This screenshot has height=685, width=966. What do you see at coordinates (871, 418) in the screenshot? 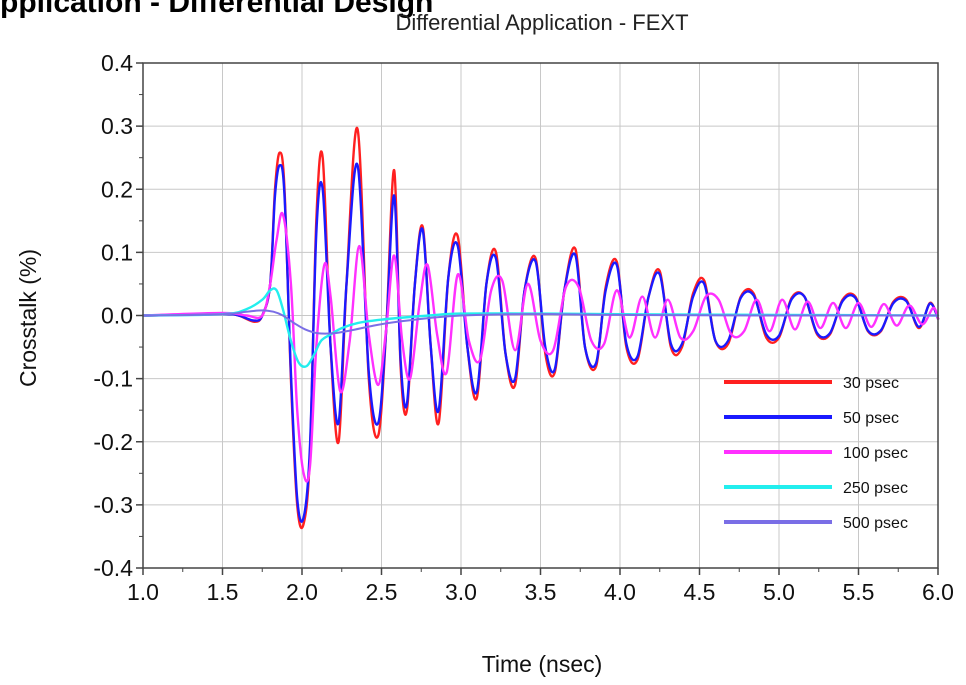
I see `legend-label: 50 psec` at bounding box center [871, 418].